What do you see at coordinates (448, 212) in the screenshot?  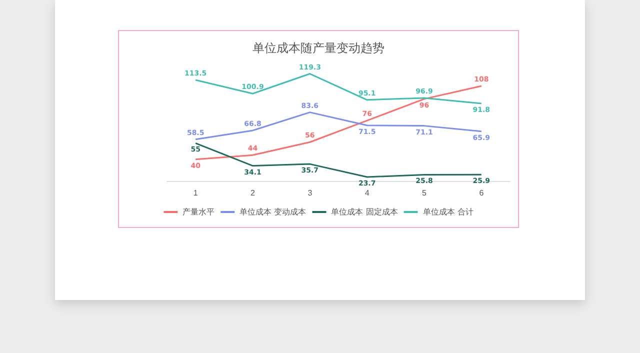 I see `legend-label: 单位成本 合计` at bounding box center [448, 212].